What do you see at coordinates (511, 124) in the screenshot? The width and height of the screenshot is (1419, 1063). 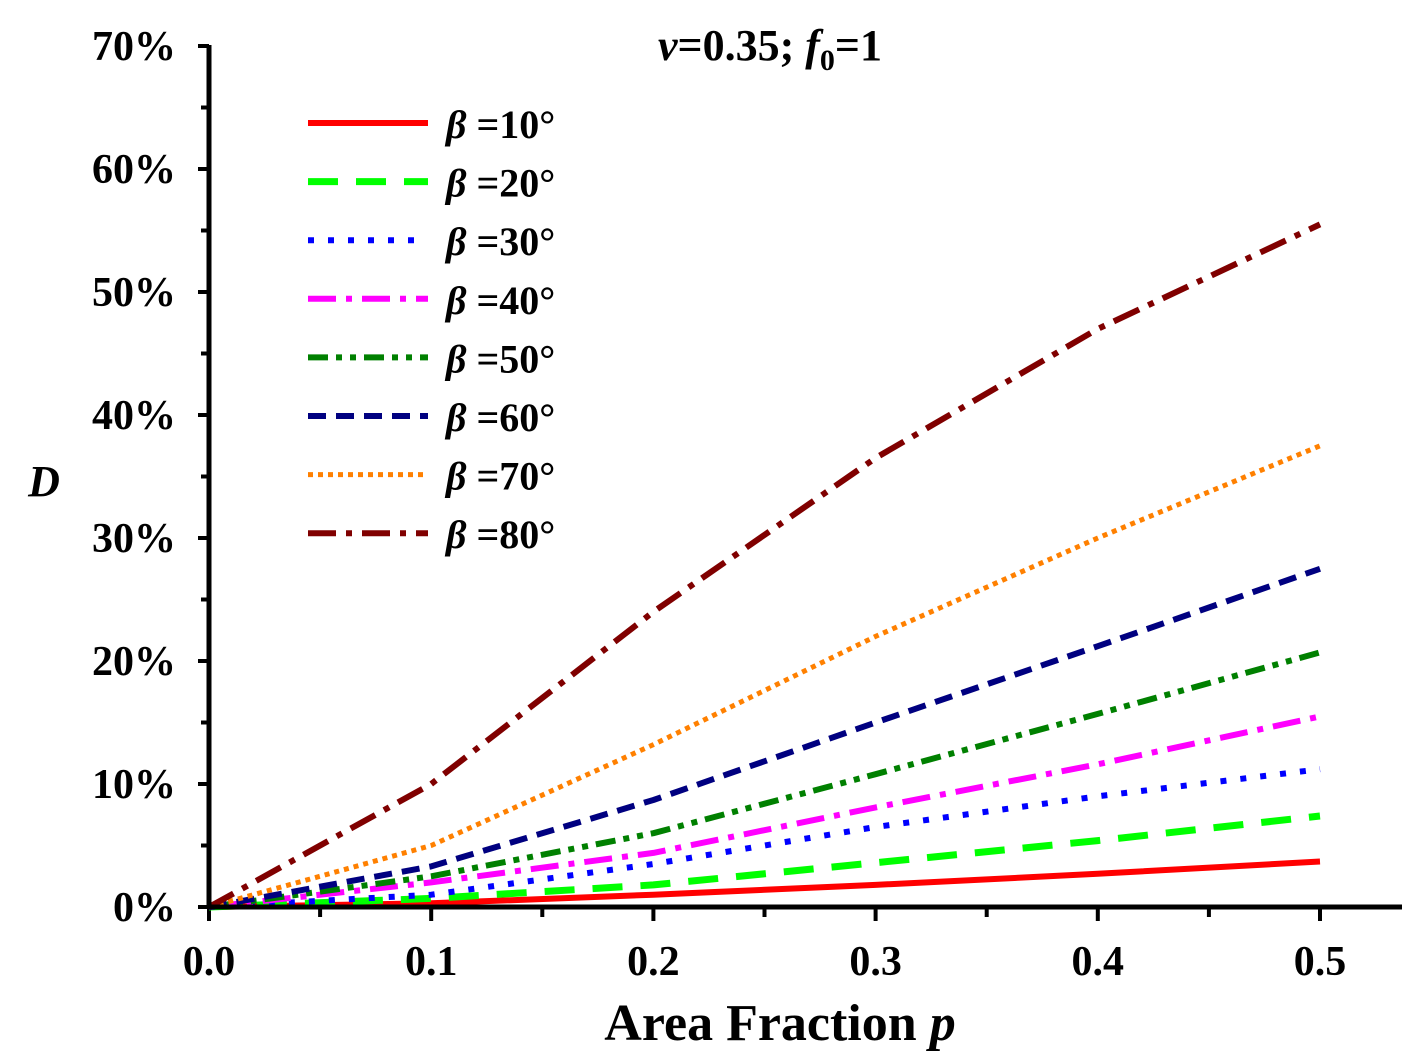 I see `legend-angle-text: =10°` at bounding box center [511, 124].